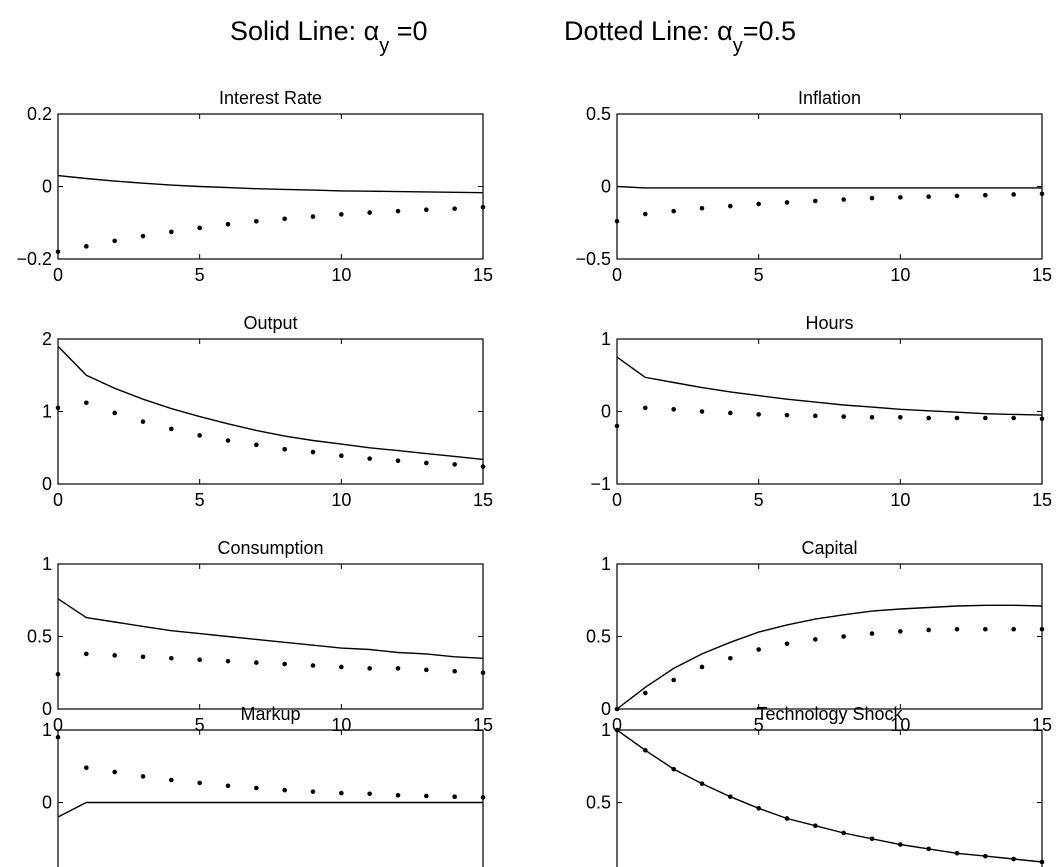 The height and width of the screenshot is (867, 1057). Describe the element at coordinates (1042, 500) in the screenshot. I see `hours-xtick-label: 15` at that location.